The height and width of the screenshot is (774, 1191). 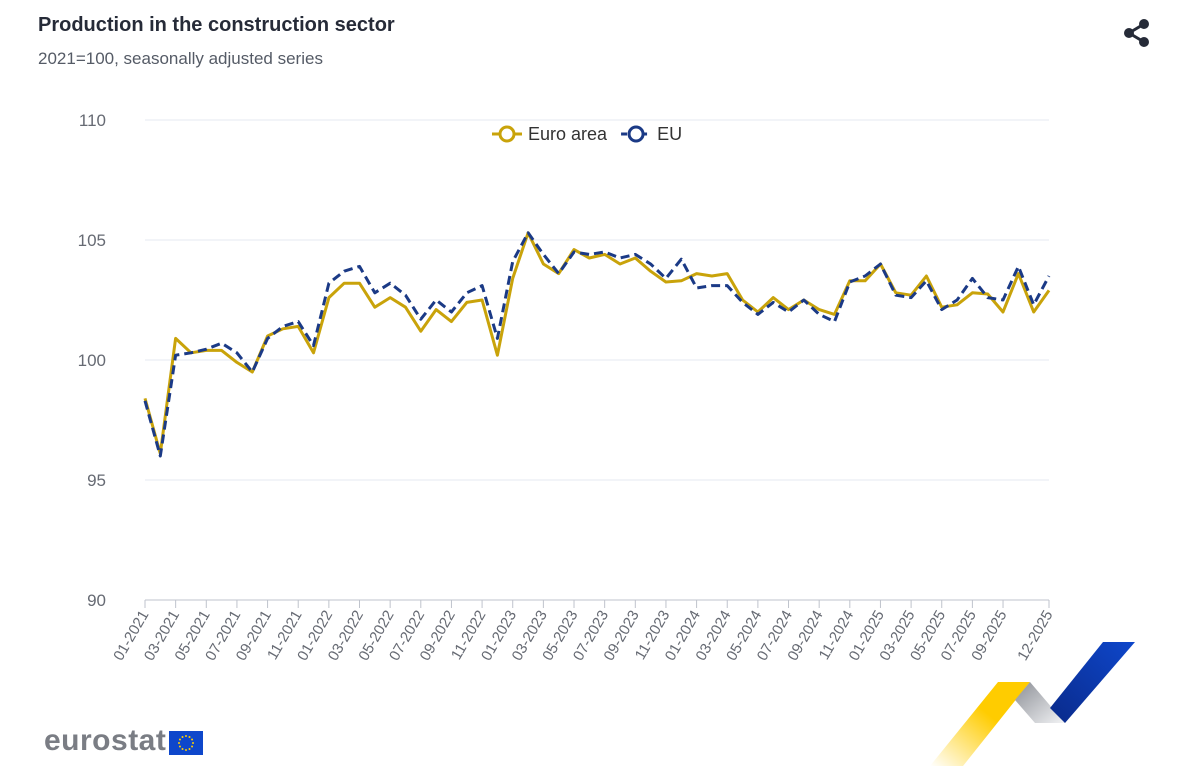 I want to click on share-icon, so click(x=1137, y=33).